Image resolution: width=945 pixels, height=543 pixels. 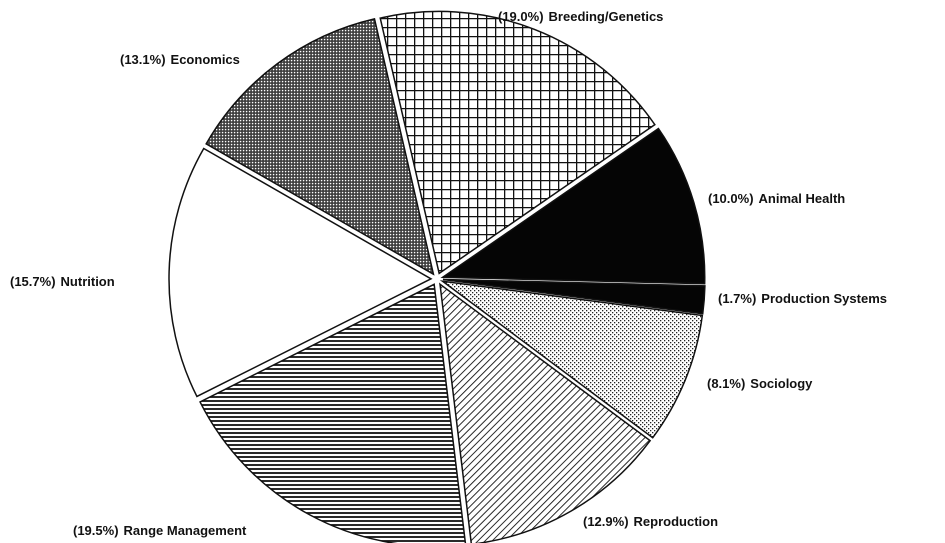 What do you see at coordinates (33, 281) in the screenshot?
I see `value-label: (15.7%)` at bounding box center [33, 281].